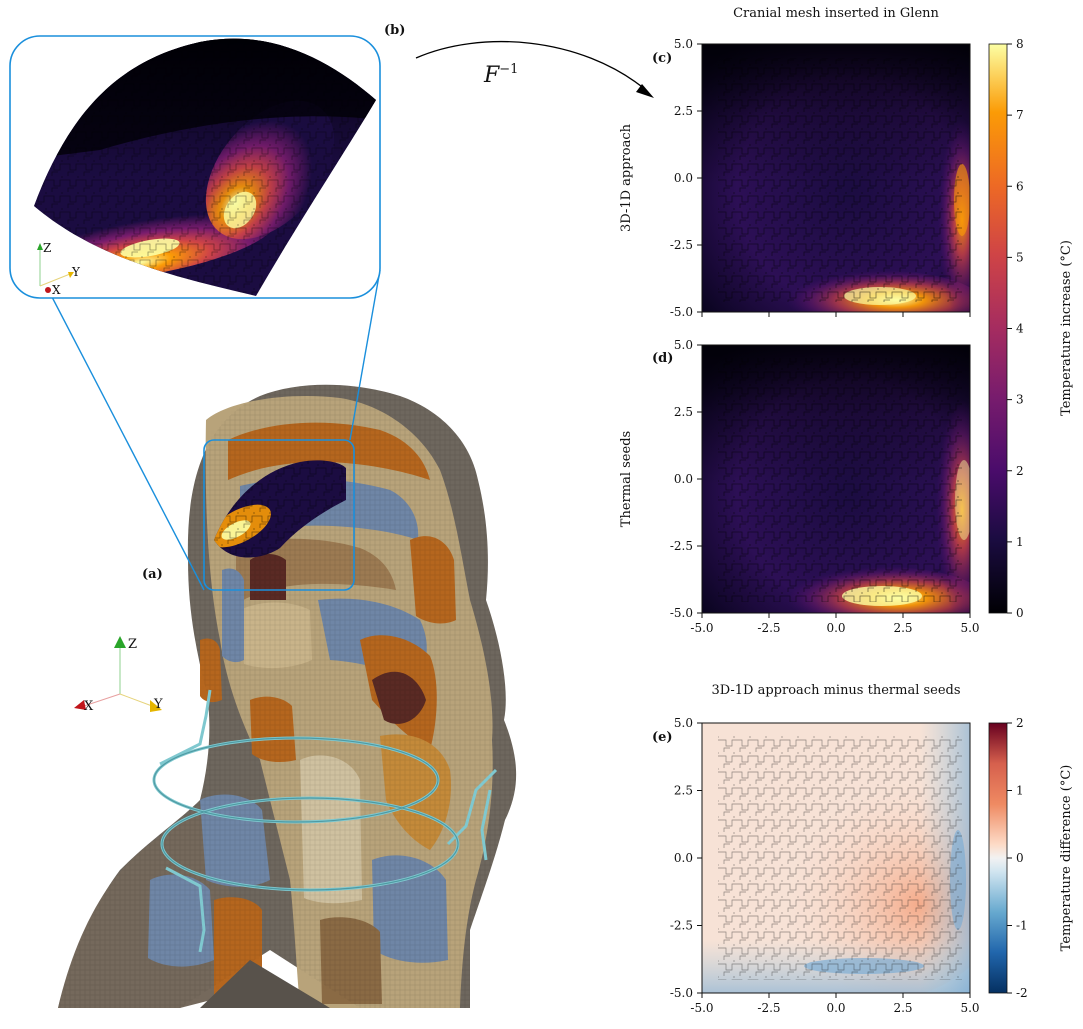  Describe the element at coordinates (1066, 328) in the screenshot. I see `colorbar-temperature-label: Temperature increase (°C)` at that location.